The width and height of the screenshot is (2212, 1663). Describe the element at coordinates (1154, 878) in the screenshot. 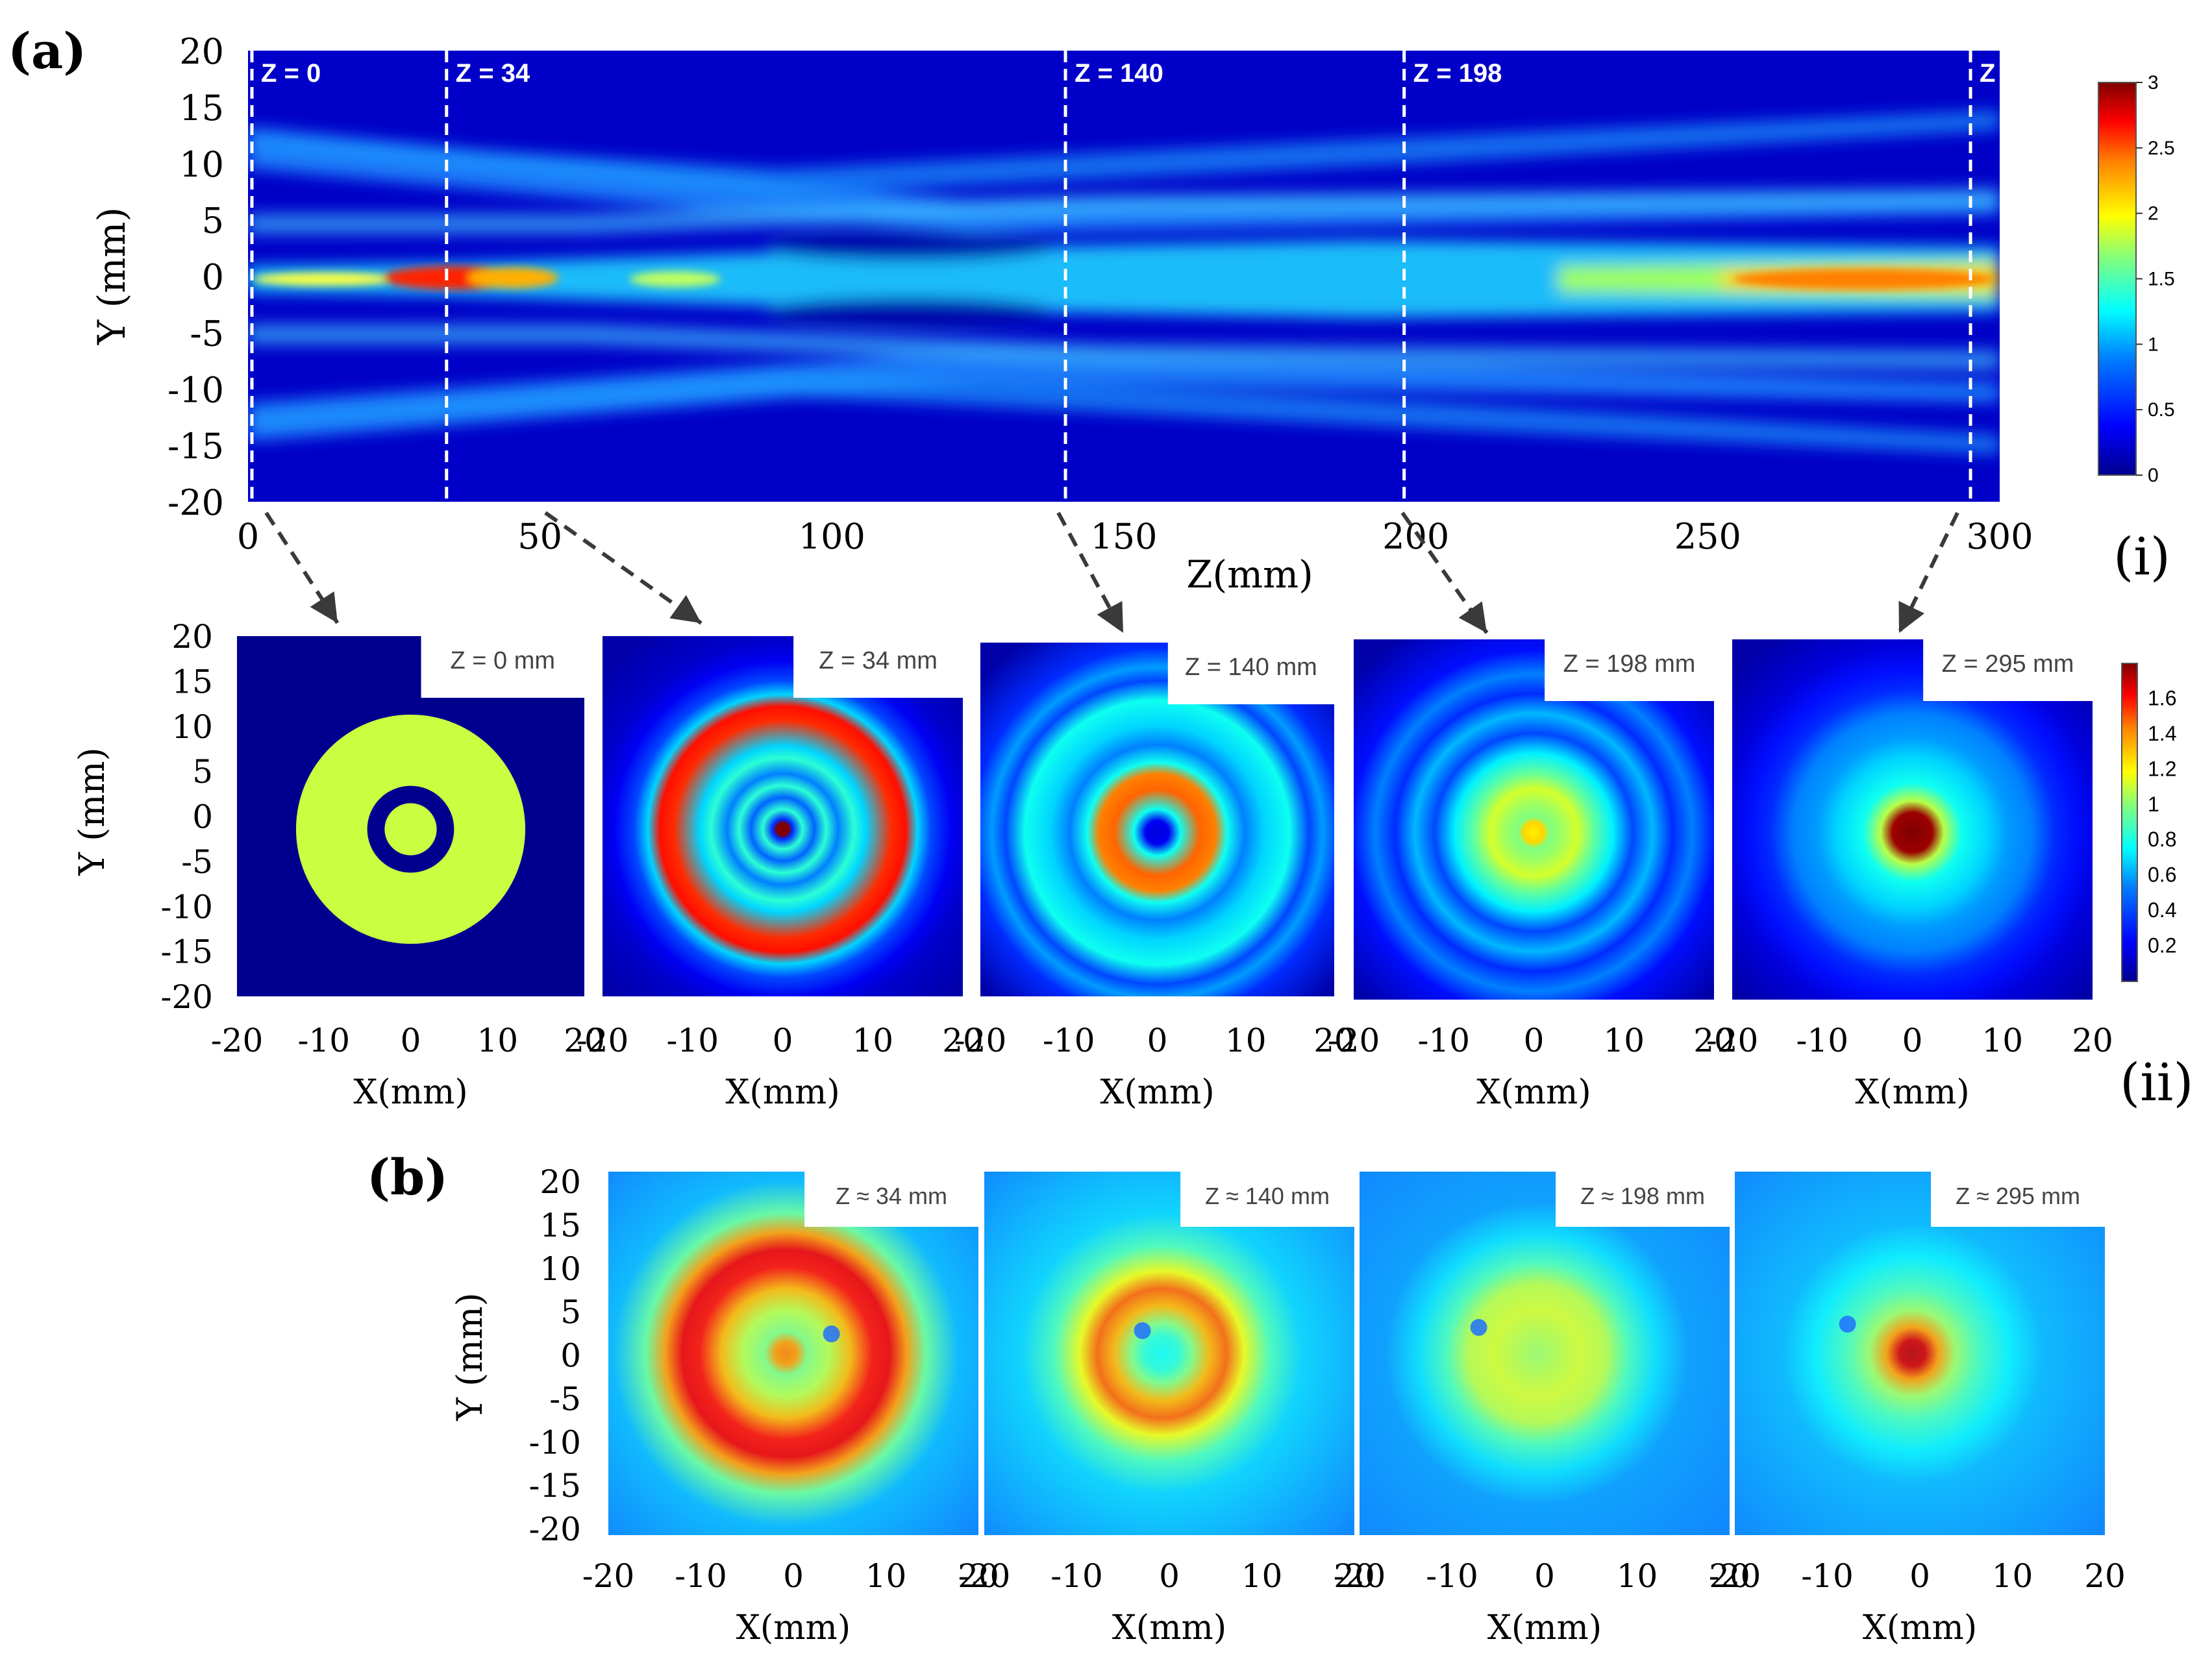

I see `cross-section-z140: Z = 140 mm -20 -10 0 10 20 X(mm)` at that location.